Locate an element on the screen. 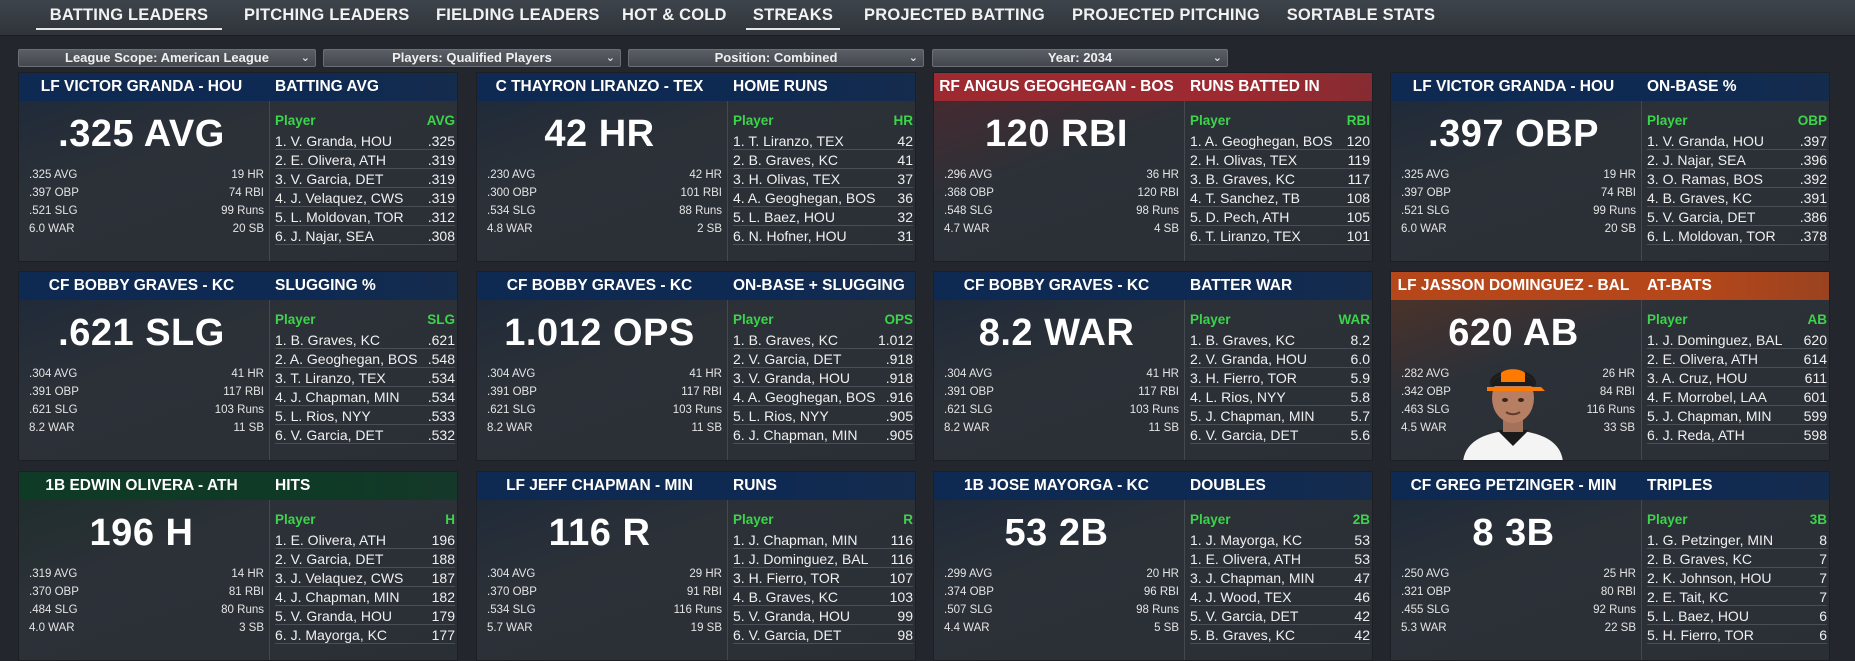 This screenshot has width=1855, height=661. leaderboard-row: 6. L. Moldovan, TOR .378 is located at coordinates (1737, 235).